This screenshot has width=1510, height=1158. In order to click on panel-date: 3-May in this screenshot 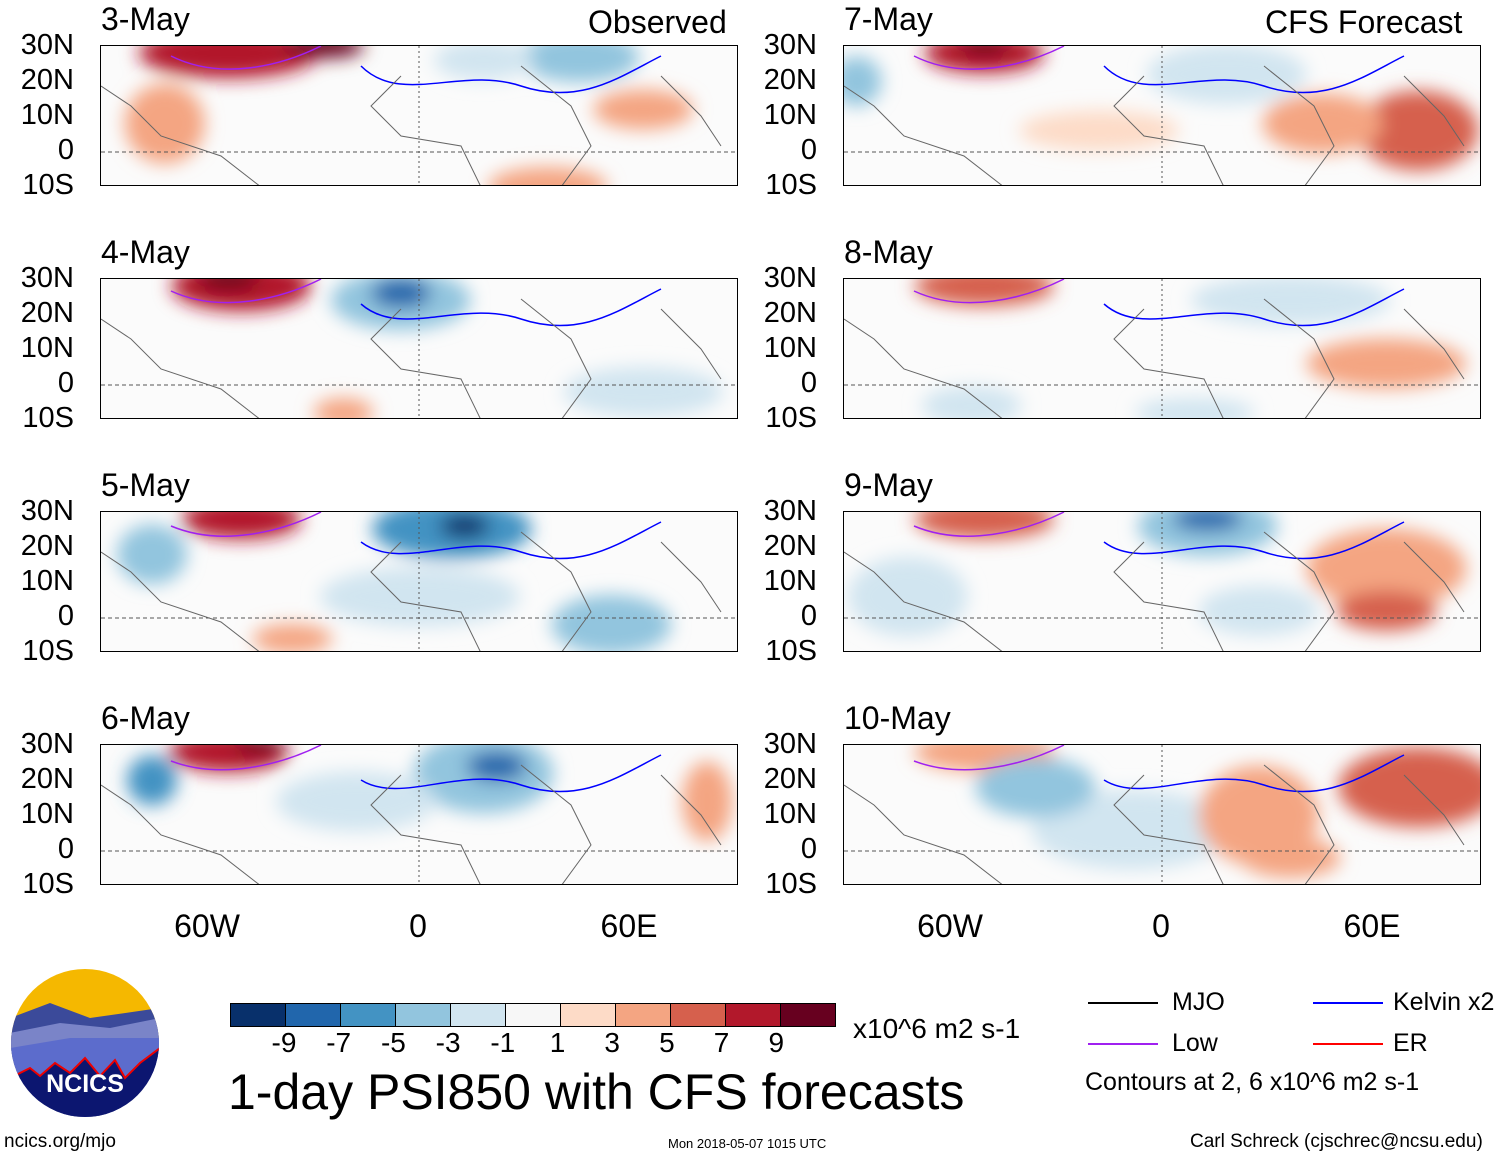, I will do `click(145, 19)`.